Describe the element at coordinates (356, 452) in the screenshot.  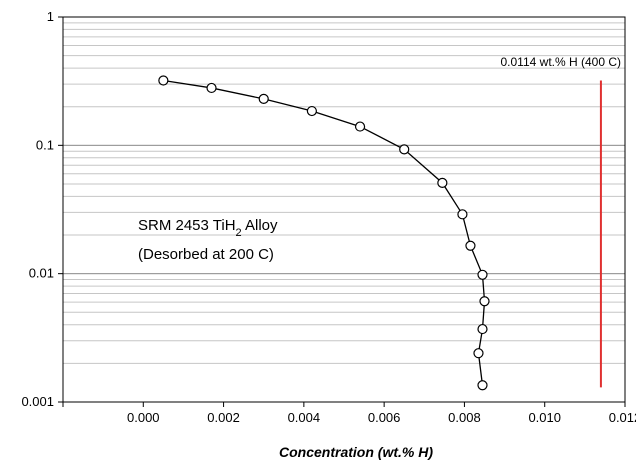
I see `x-axis-title: Concentration (wt.% H)` at that location.